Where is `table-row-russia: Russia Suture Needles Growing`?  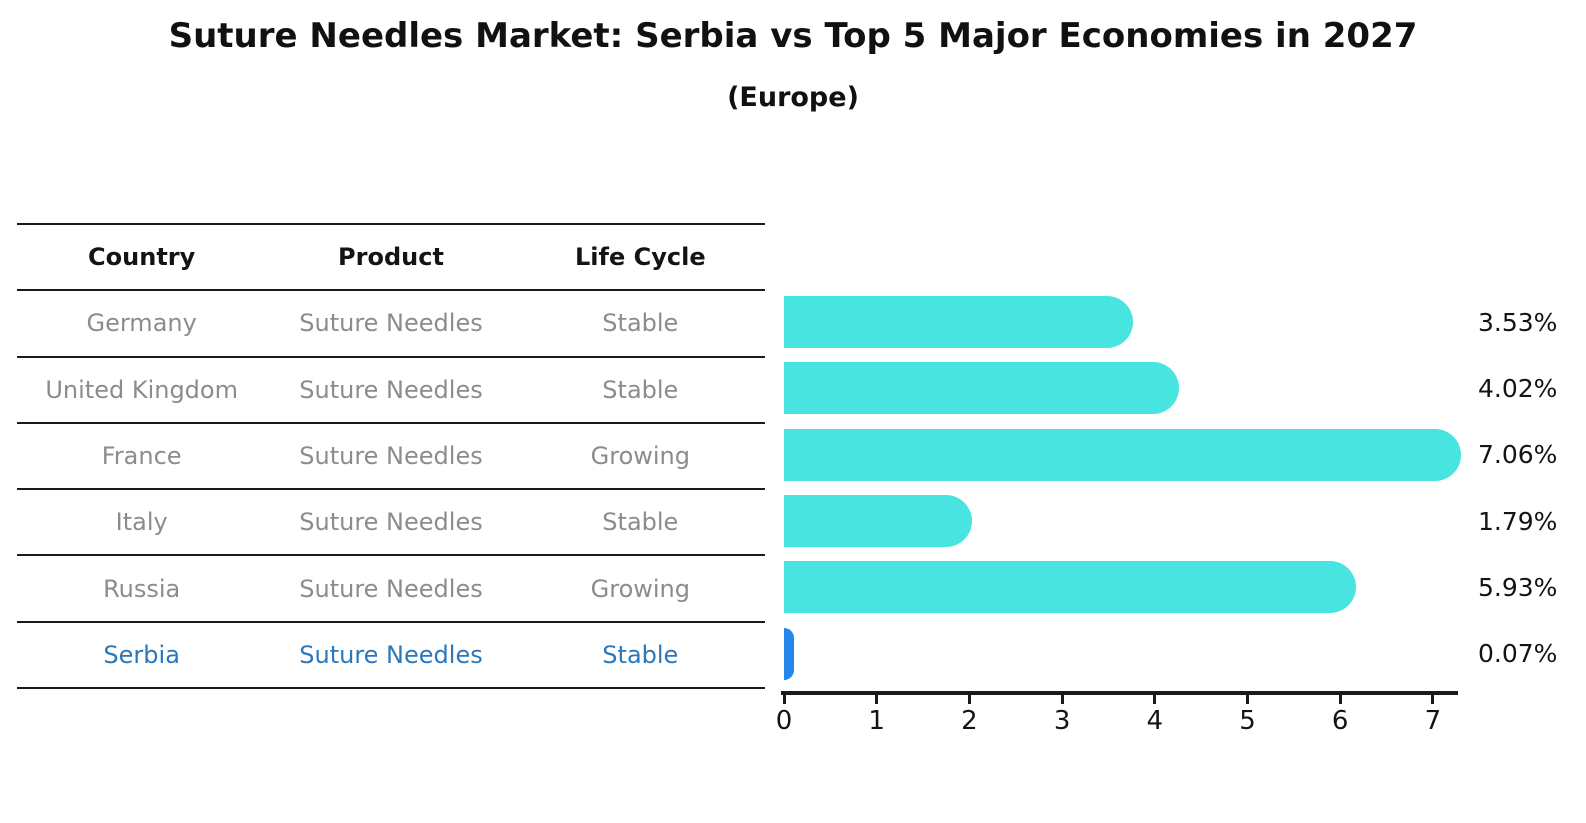 table-row-russia: Russia Suture Needles Growing is located at coordinates (391, 587).